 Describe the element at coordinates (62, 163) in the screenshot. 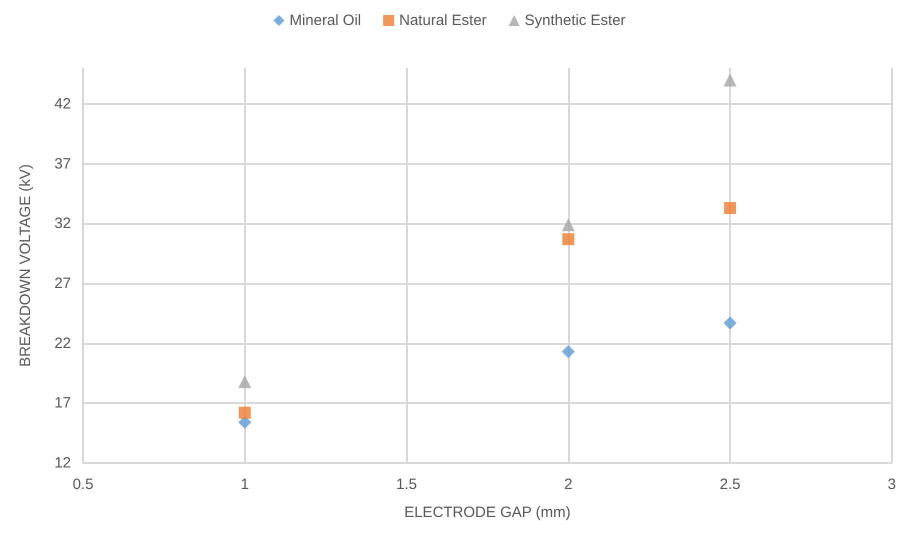

I see `y-tick-label: 37` at that location.